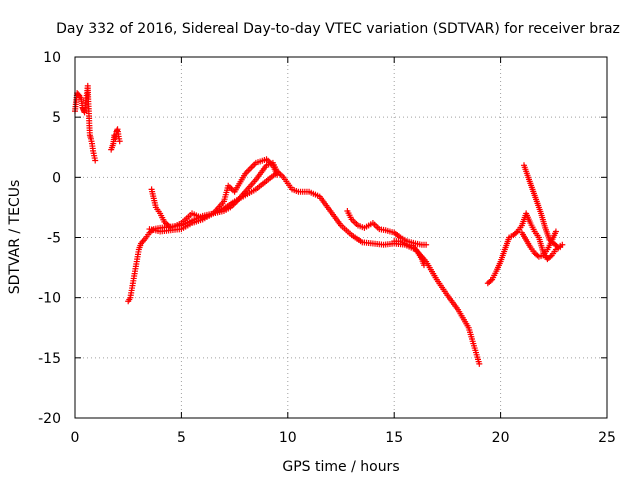 The height and width of the screenshot is (480, 640). Describe the element at coordinates (56, 118) in the screenshot. I see `y-tick-label: 5` at that location.